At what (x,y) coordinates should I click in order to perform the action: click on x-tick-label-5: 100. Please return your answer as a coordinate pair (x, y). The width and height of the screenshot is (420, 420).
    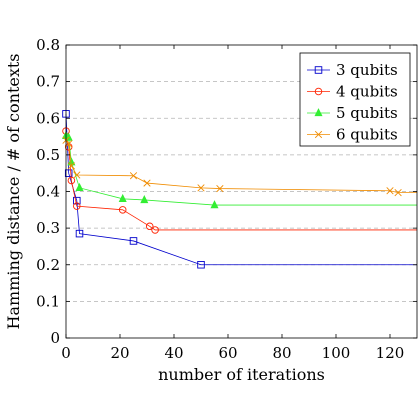
    Looking at the image, I should click on (336, 353).